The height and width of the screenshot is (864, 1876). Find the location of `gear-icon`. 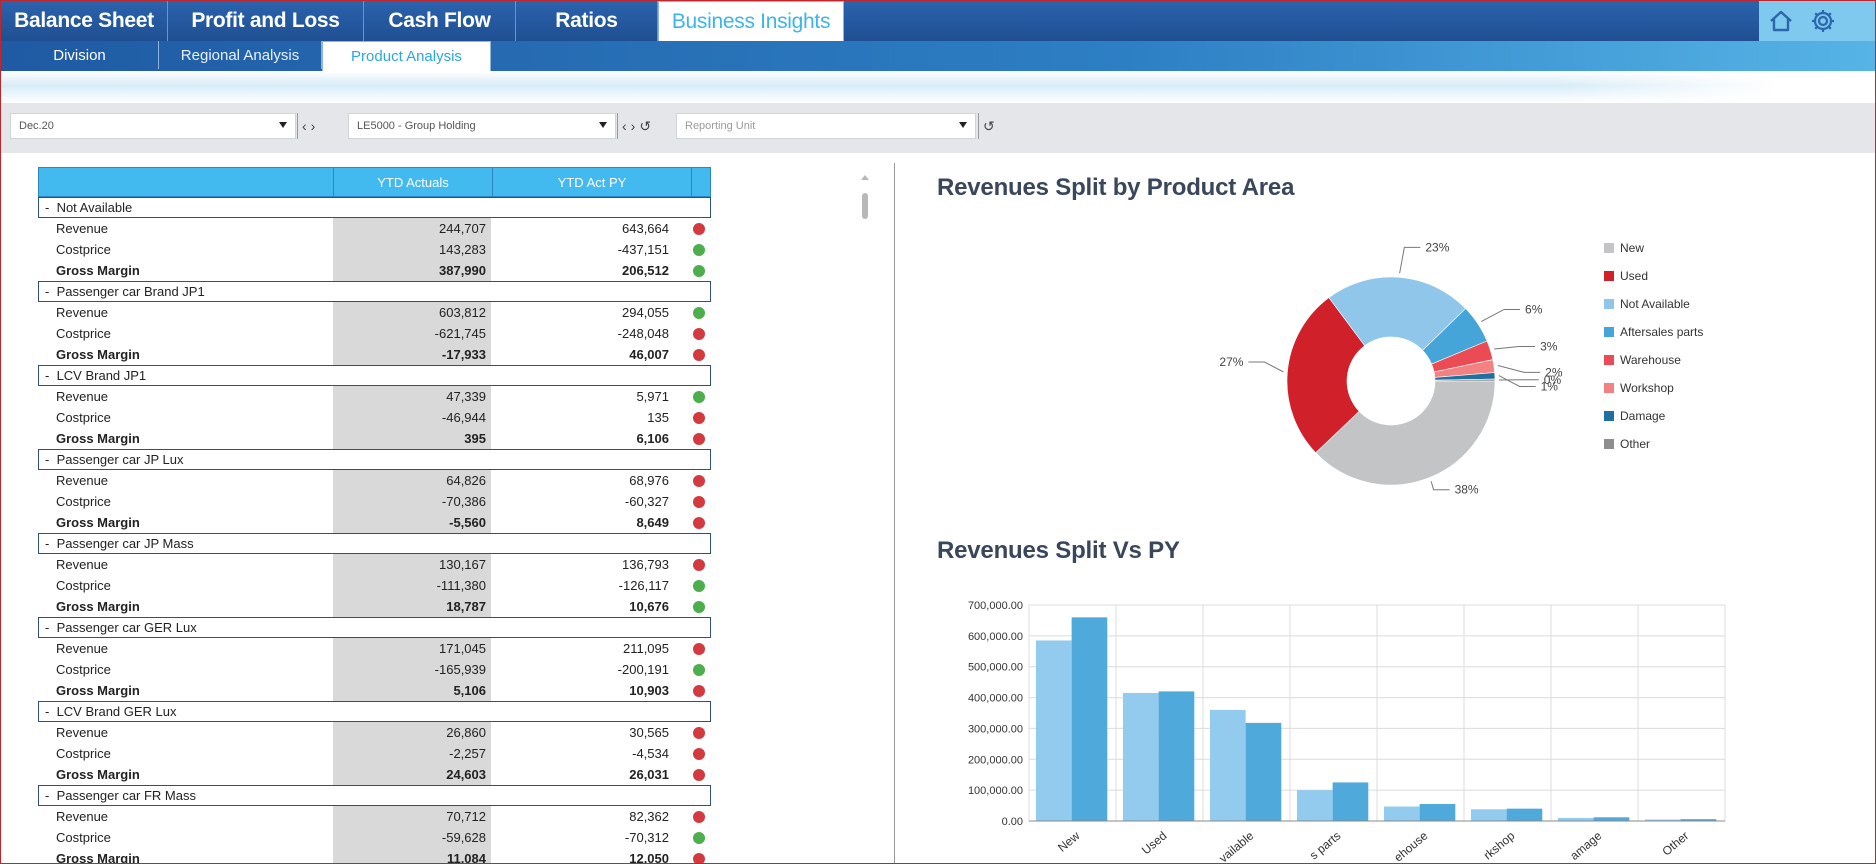

gear-icon is located at coordinates (1823, 21).